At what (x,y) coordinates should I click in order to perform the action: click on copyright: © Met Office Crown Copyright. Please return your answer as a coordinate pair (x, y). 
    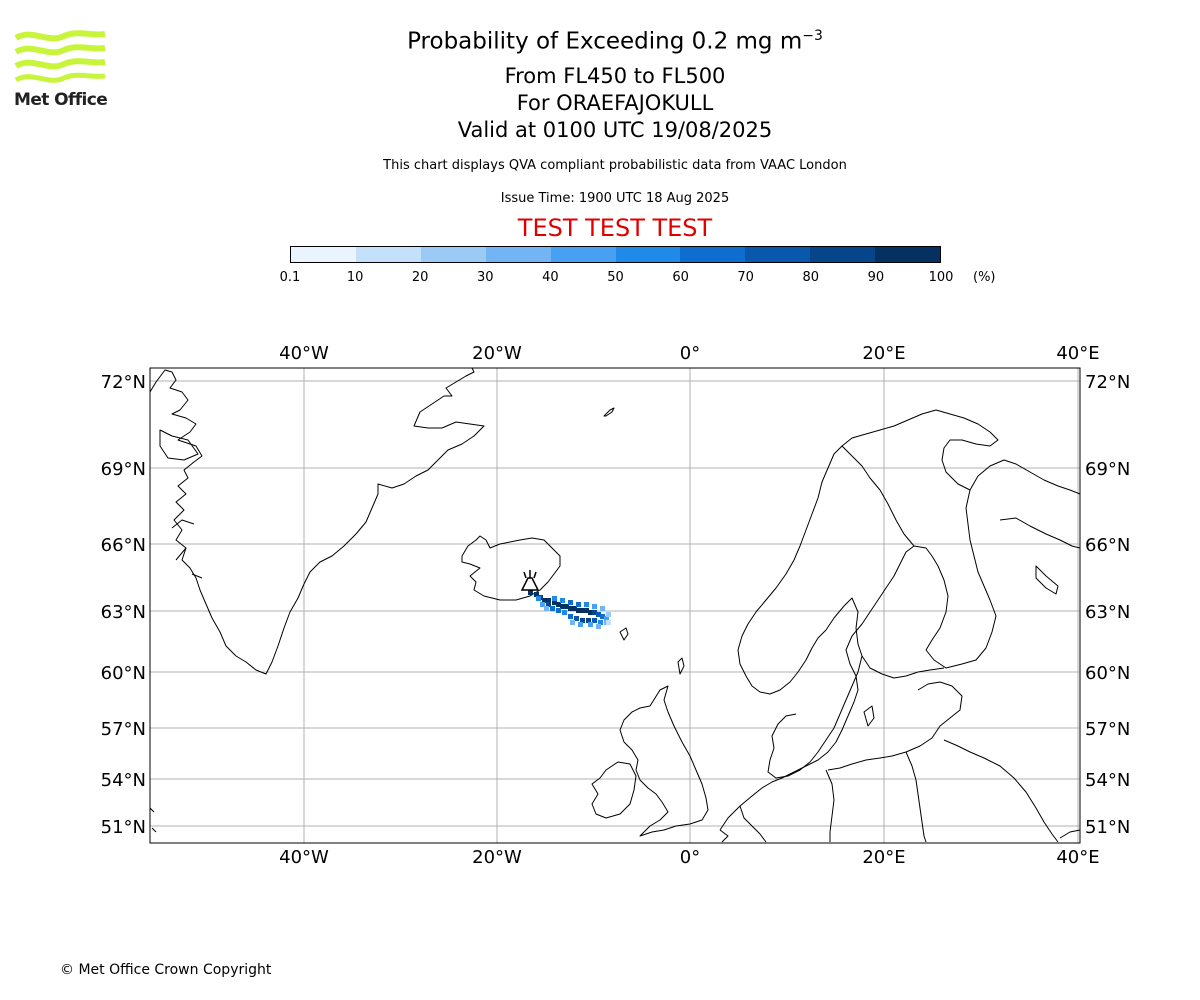
    Looking at the image, I should click on (166, 970).